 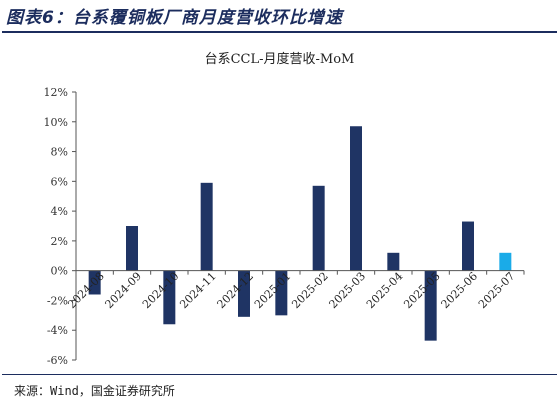 I want to click on y-tick-label: 0%, so click(x=59, y=271).